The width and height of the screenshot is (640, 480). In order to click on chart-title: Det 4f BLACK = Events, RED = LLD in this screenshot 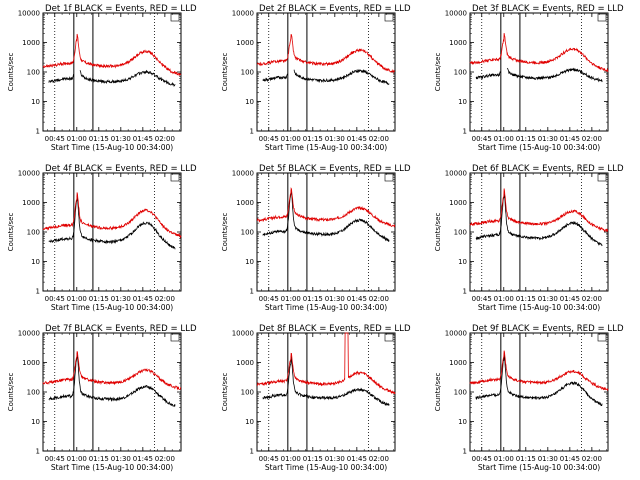, I will do `click(121, 169)`.